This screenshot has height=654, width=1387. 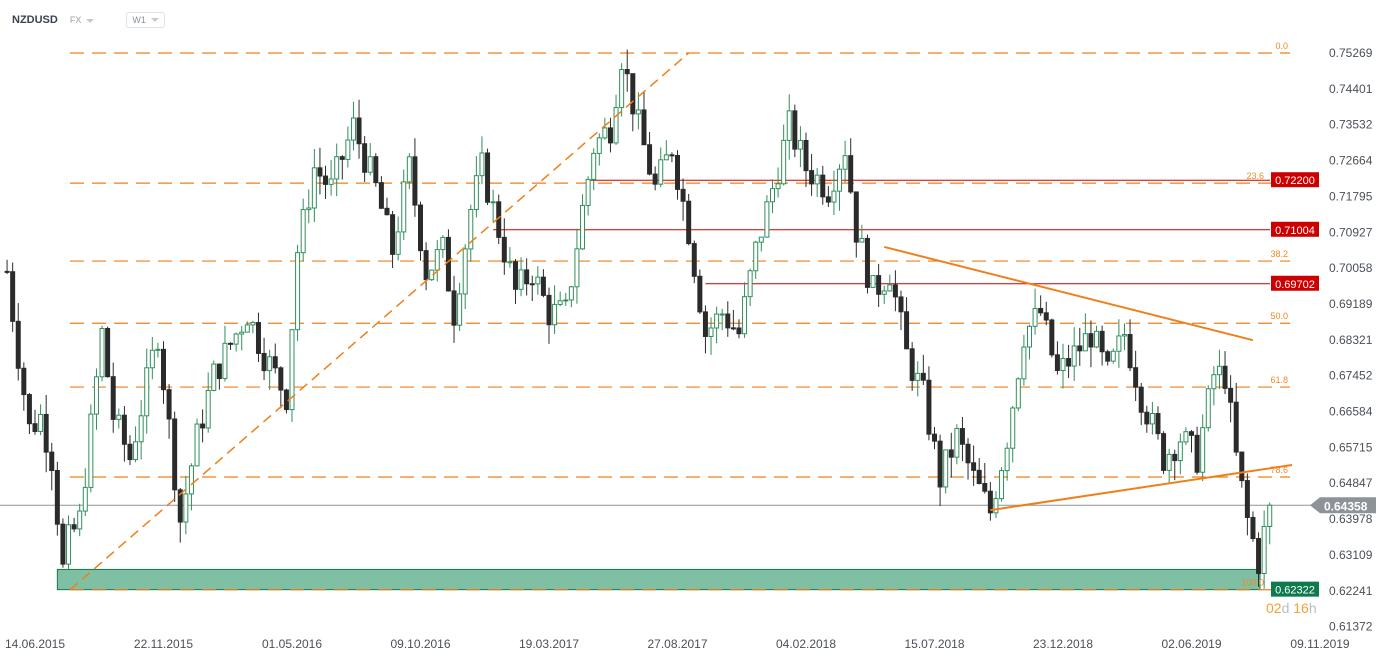 What do you see at coordinates (1346, 506) in the screenshot?
I see `current-price-label: 0.64358` at bounding box center [1346, 506].